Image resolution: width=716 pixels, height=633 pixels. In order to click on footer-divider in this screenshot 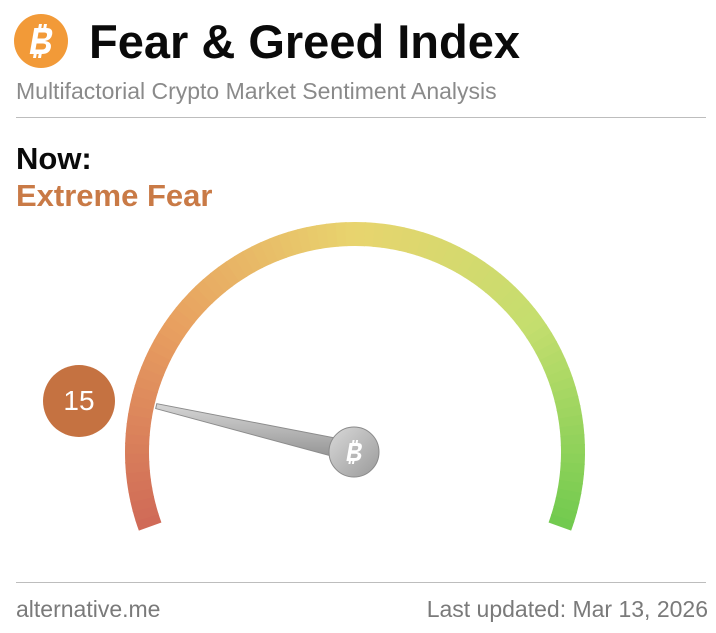, I will do `click(361, 582)`.